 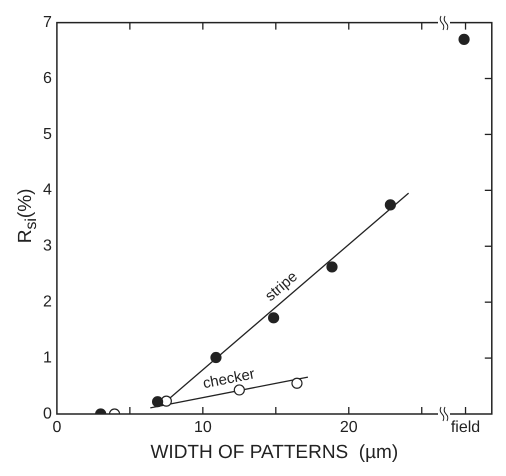 I want to click on text: checker, so click(x=228, y=378).